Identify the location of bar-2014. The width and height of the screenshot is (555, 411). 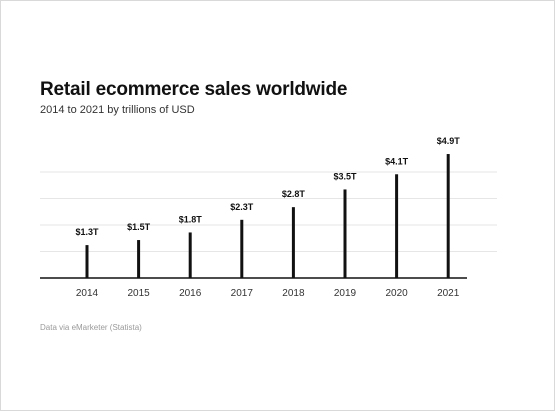
(87, 261).